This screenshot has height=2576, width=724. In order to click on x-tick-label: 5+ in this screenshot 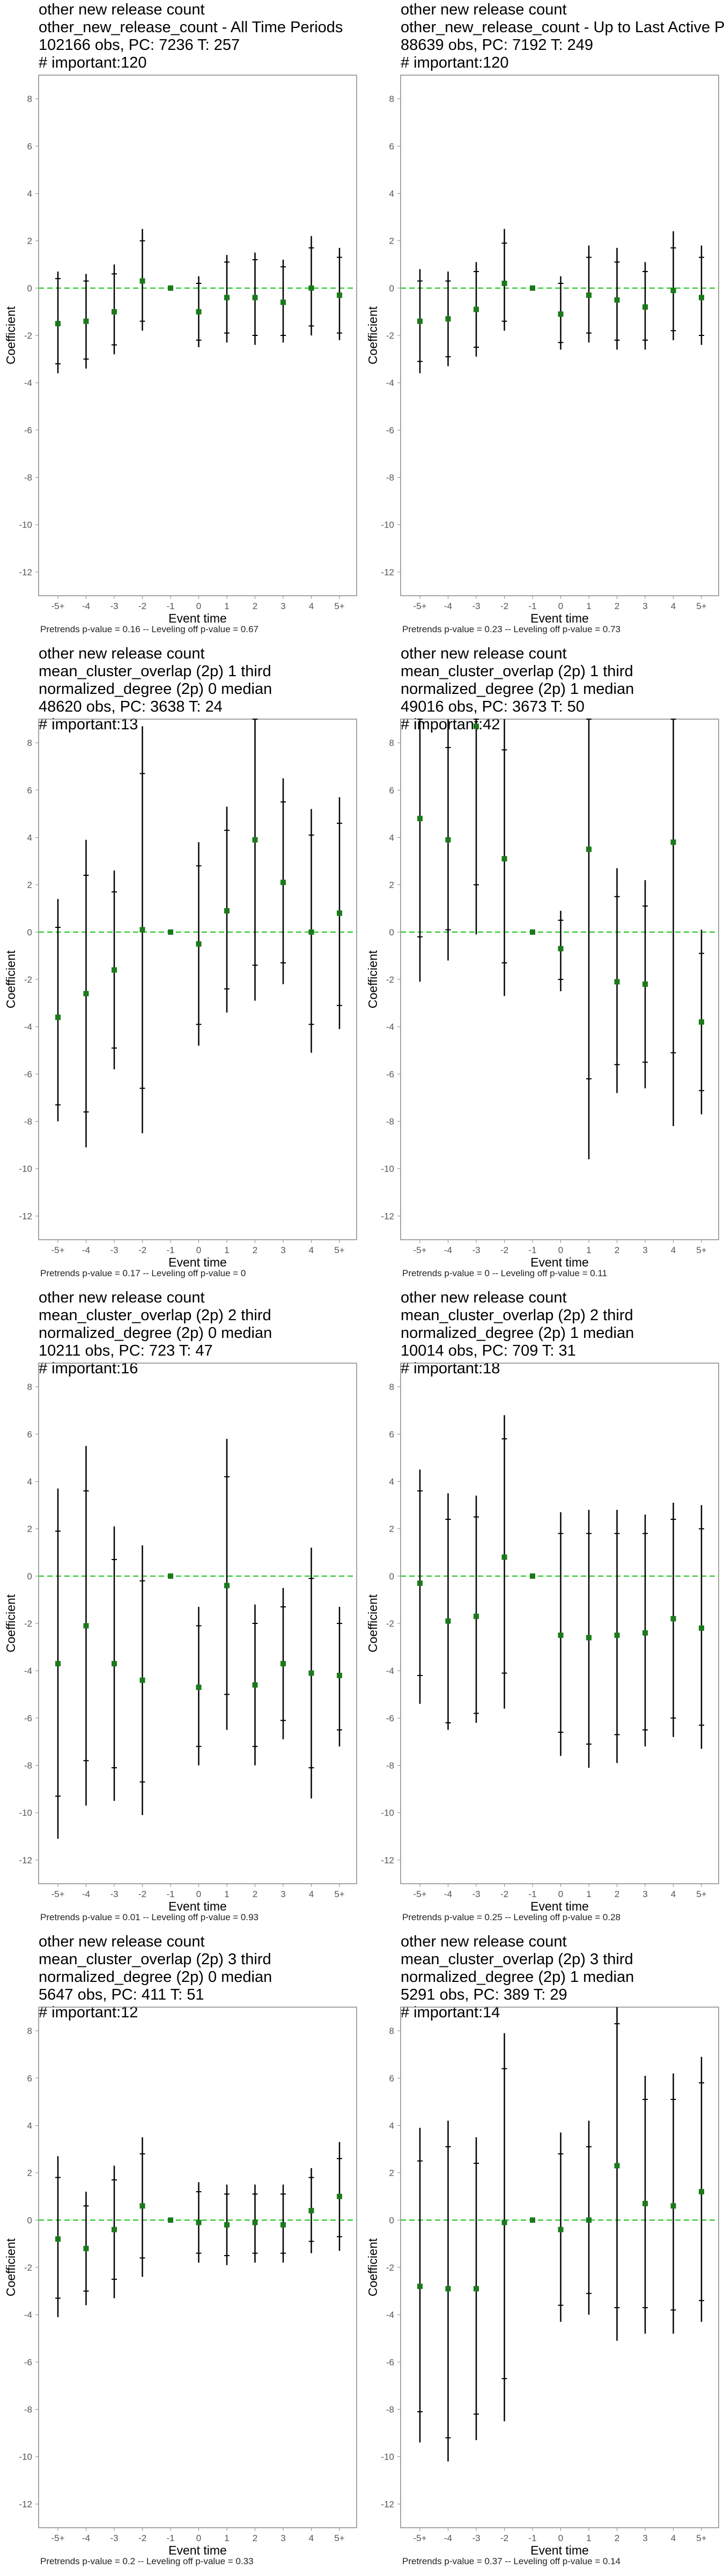, I will do `click(701, 606)`.